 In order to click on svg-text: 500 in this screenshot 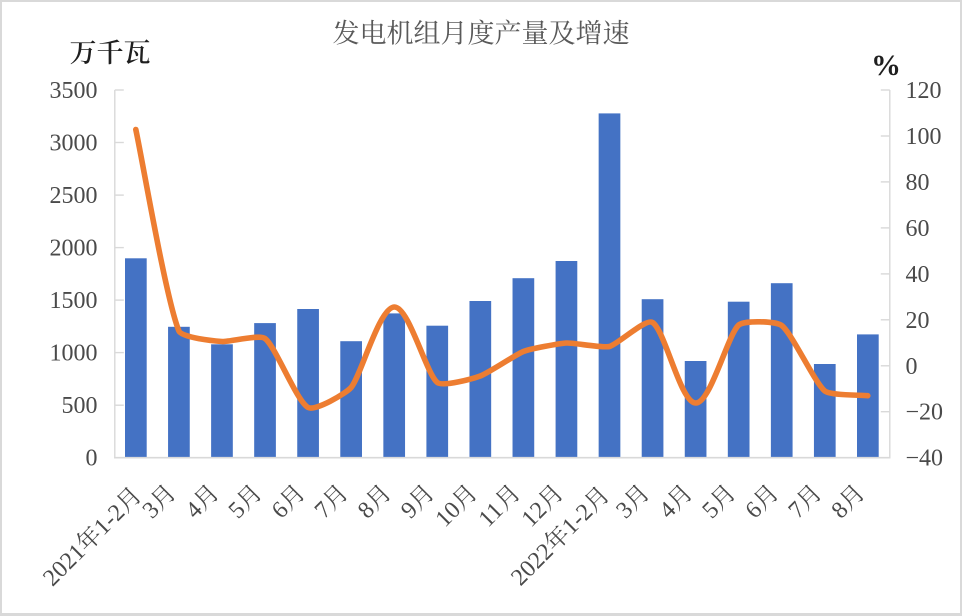, I will do `click(80, 406)`.